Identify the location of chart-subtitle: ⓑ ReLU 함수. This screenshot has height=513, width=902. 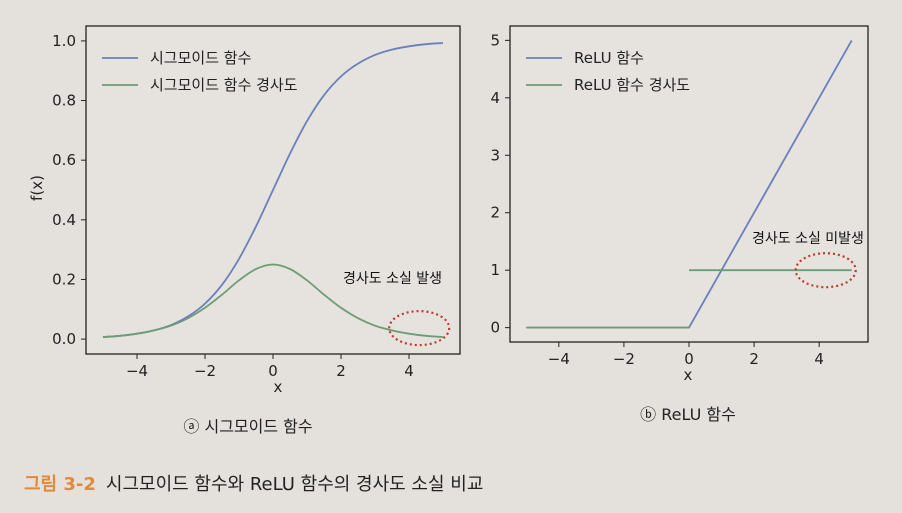
(688, 414).